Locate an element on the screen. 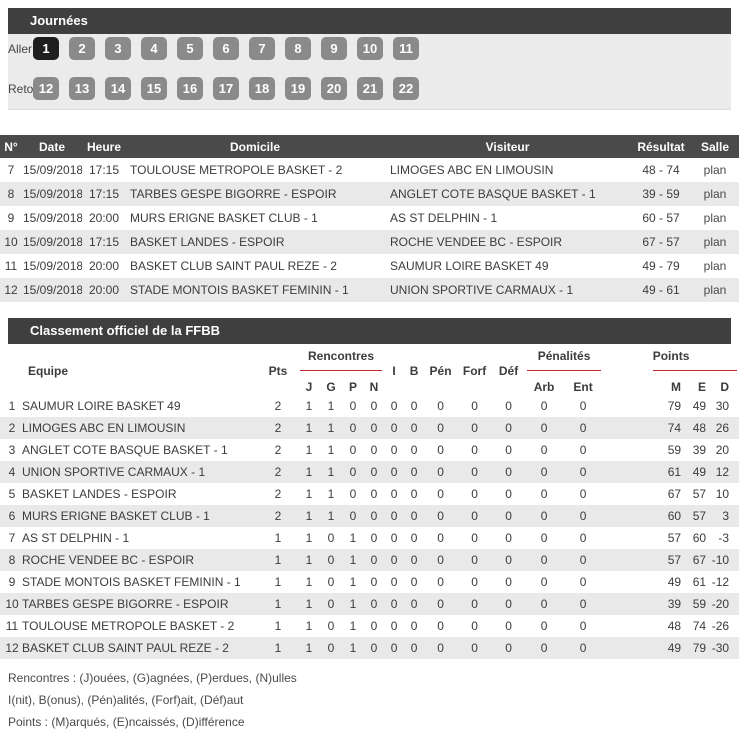 The height and width of the screenshot is (738, 739). team-name: SAUMUR LOIRE BASKET 49 is located at coordinates (101, 406).